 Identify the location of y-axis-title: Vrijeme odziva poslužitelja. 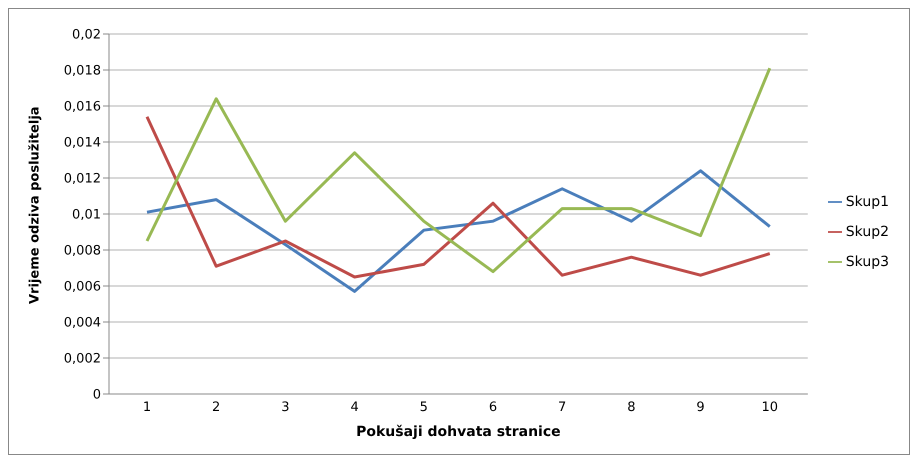
(35, 205).